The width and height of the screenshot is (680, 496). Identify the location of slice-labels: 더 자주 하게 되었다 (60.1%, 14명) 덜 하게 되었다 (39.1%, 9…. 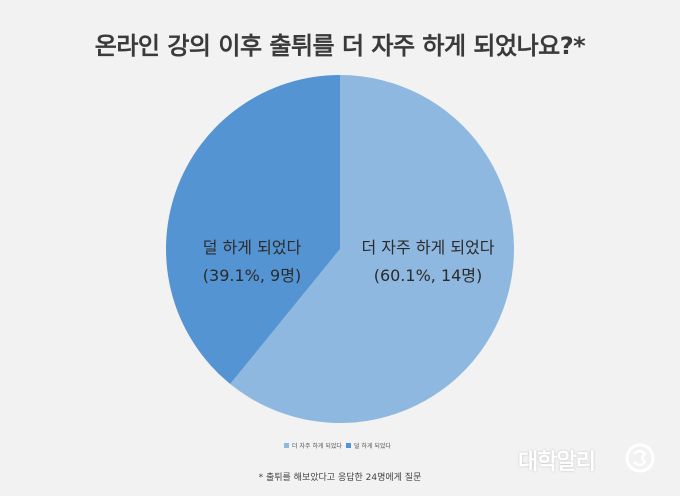
(349, 261).